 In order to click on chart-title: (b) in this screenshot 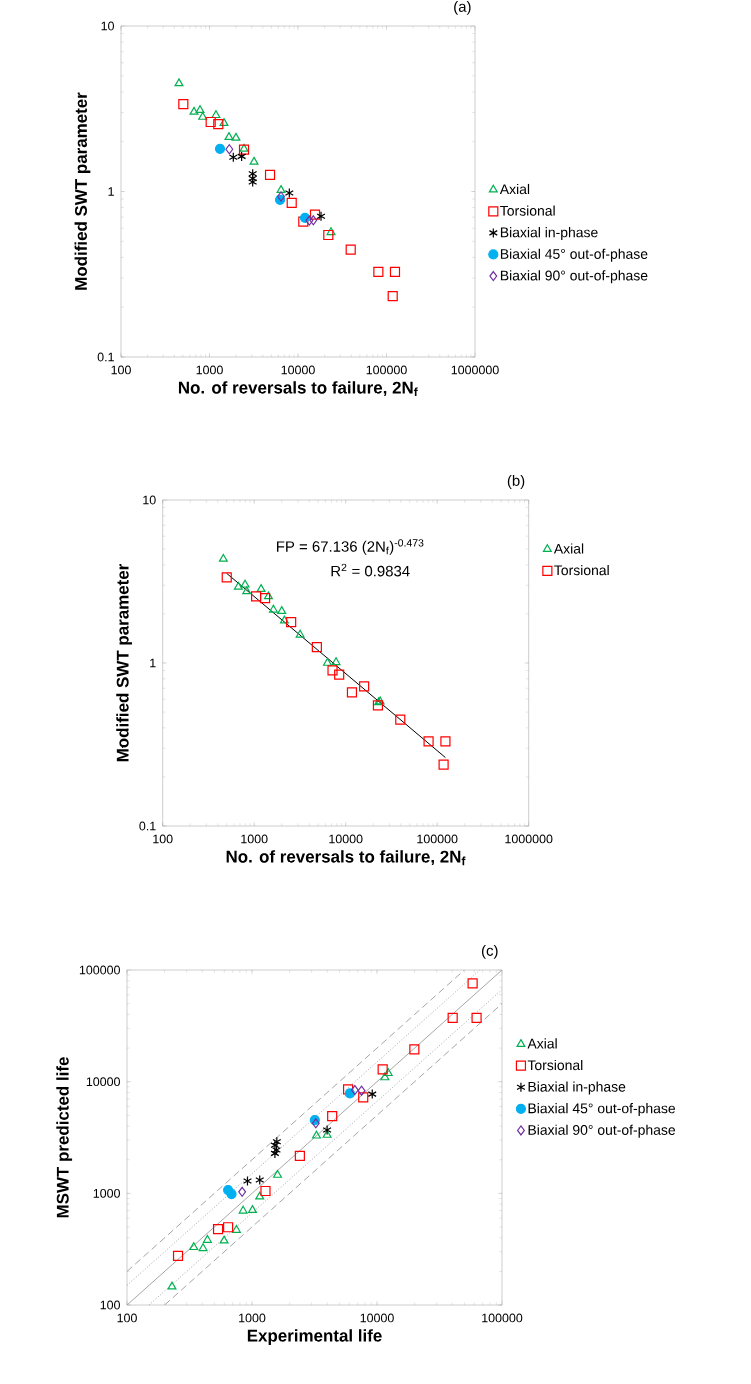, I will do `click(516, 481)`.